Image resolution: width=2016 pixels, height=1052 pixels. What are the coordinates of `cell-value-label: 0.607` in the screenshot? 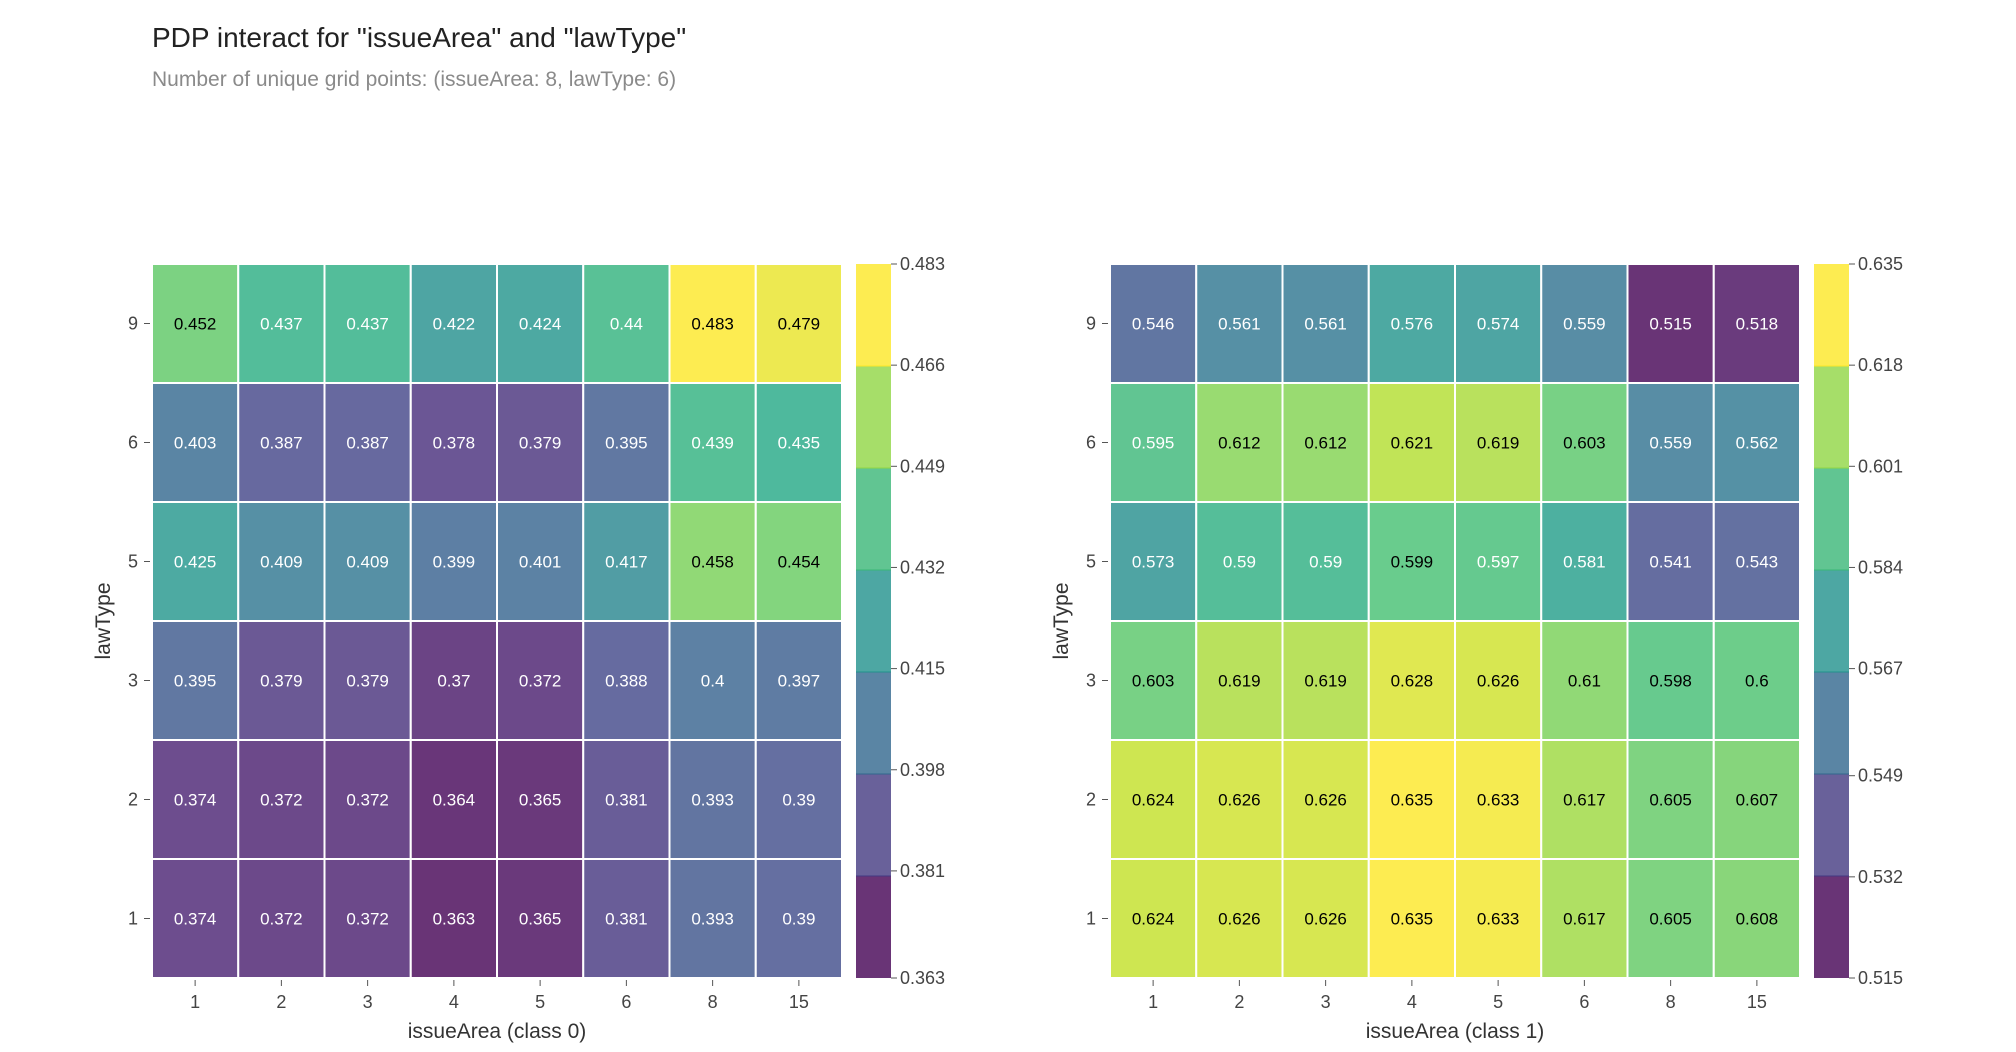 It's located at (1757, 800).